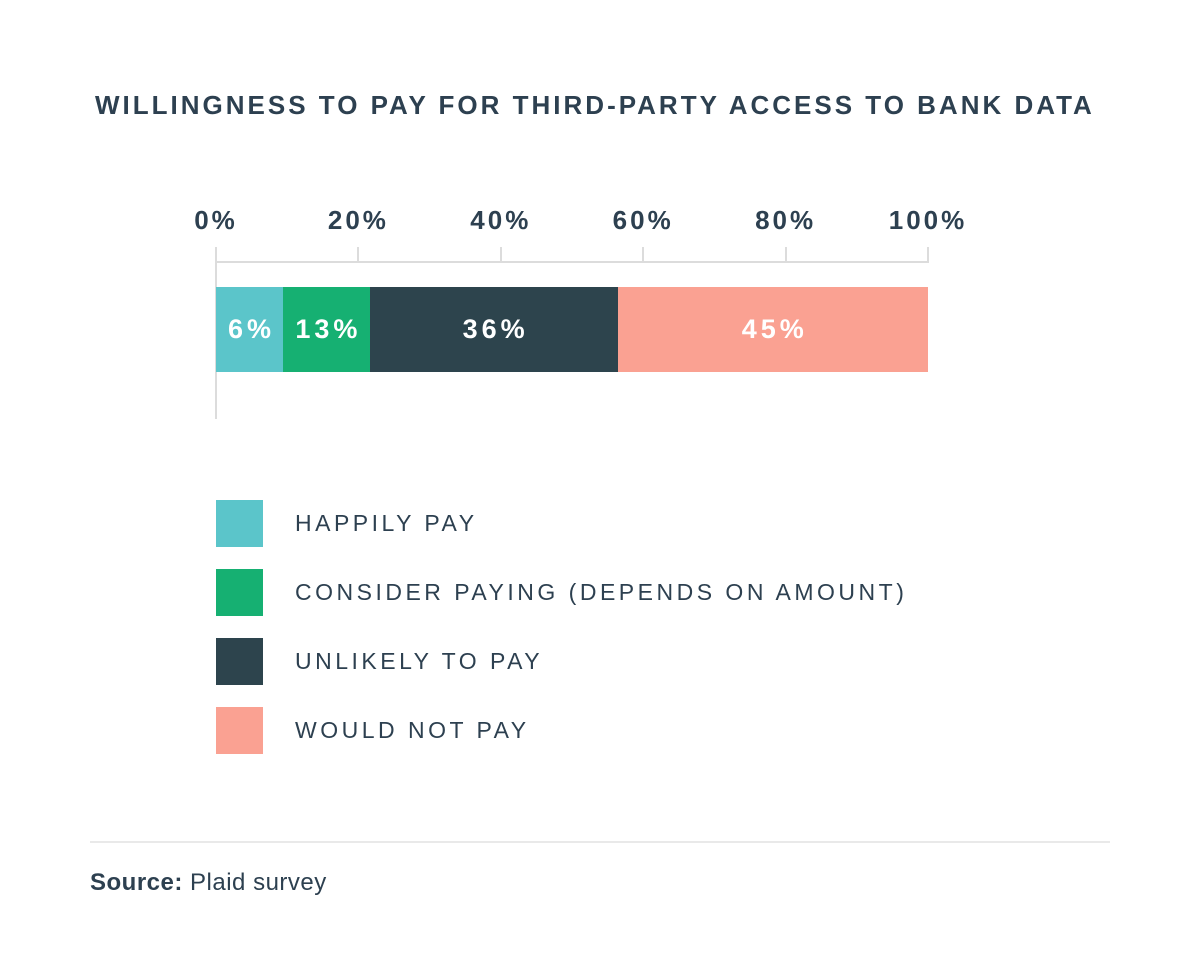 The width and height of the screenshot is (1199, 976). Describe the element at coordinates (216, 220) in the screenshot. I see `x-axis-tick-label: 0%` at that location.